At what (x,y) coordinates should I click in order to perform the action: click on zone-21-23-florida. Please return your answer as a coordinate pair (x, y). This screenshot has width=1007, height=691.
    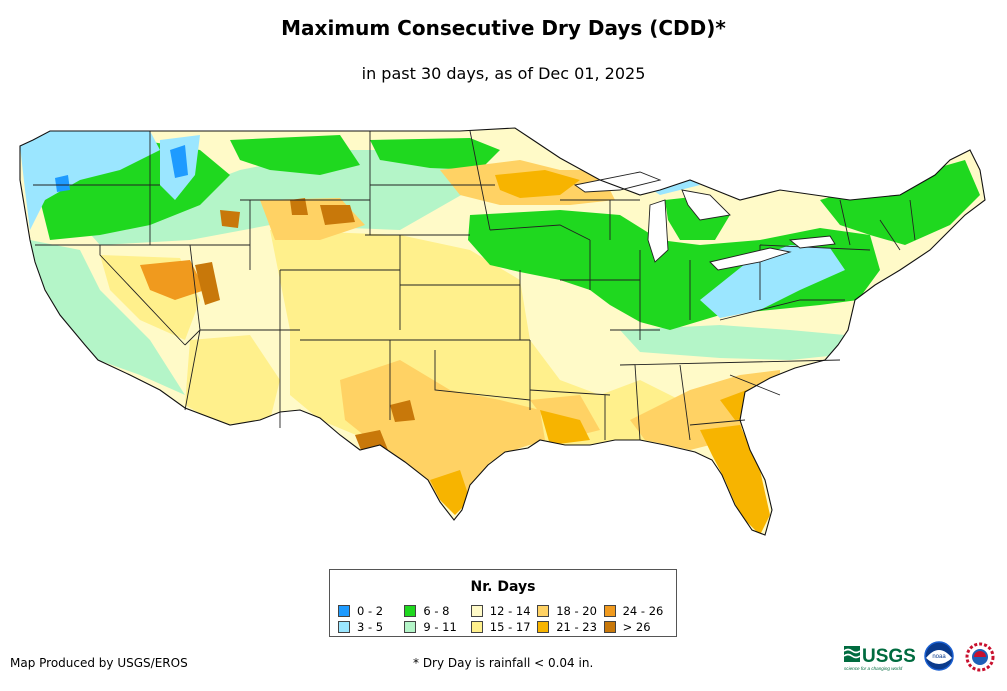
    Looking at the image, I should click on (735, 480).